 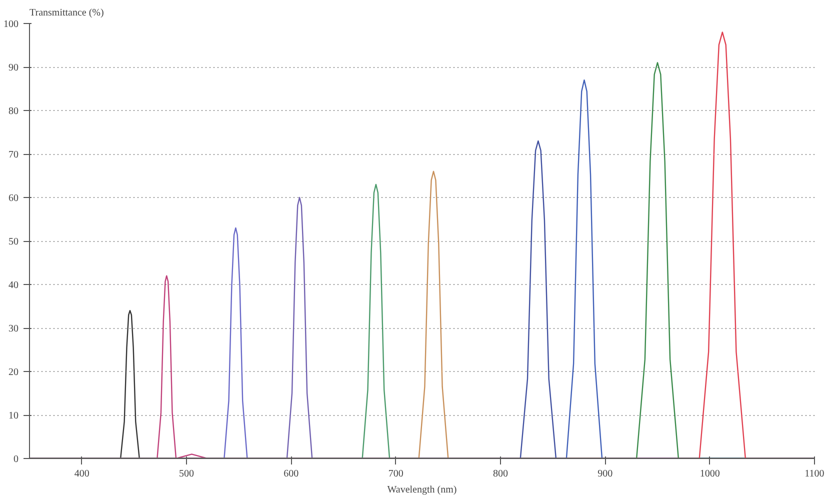 What do you see at coordinates (82, 474) in the screenshot?
I see `x-tick-label: 400` at bounding box center [82, 474].